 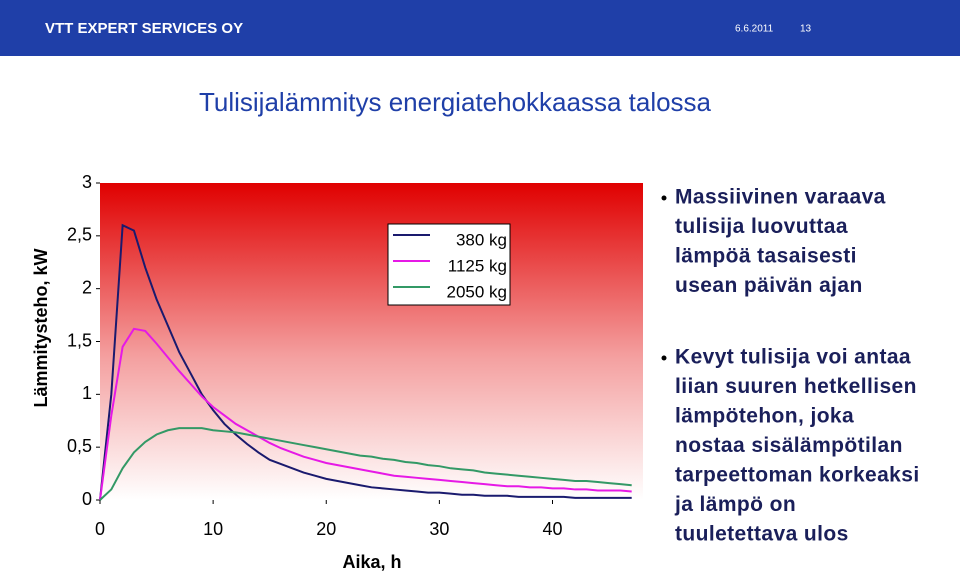 I want to click on bullet-line: usean päivän ajan, so click(x=769, y=285).